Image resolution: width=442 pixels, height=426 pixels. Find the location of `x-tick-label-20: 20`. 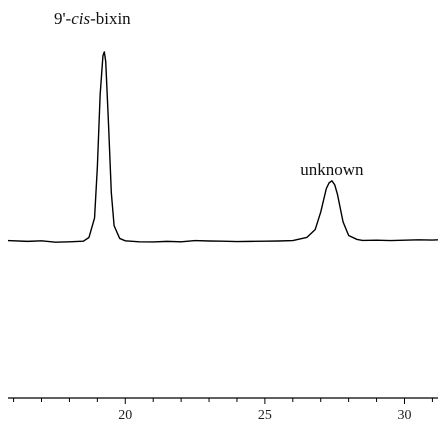

x-tick-label-20: 20 is located at coordinates (125, 415).